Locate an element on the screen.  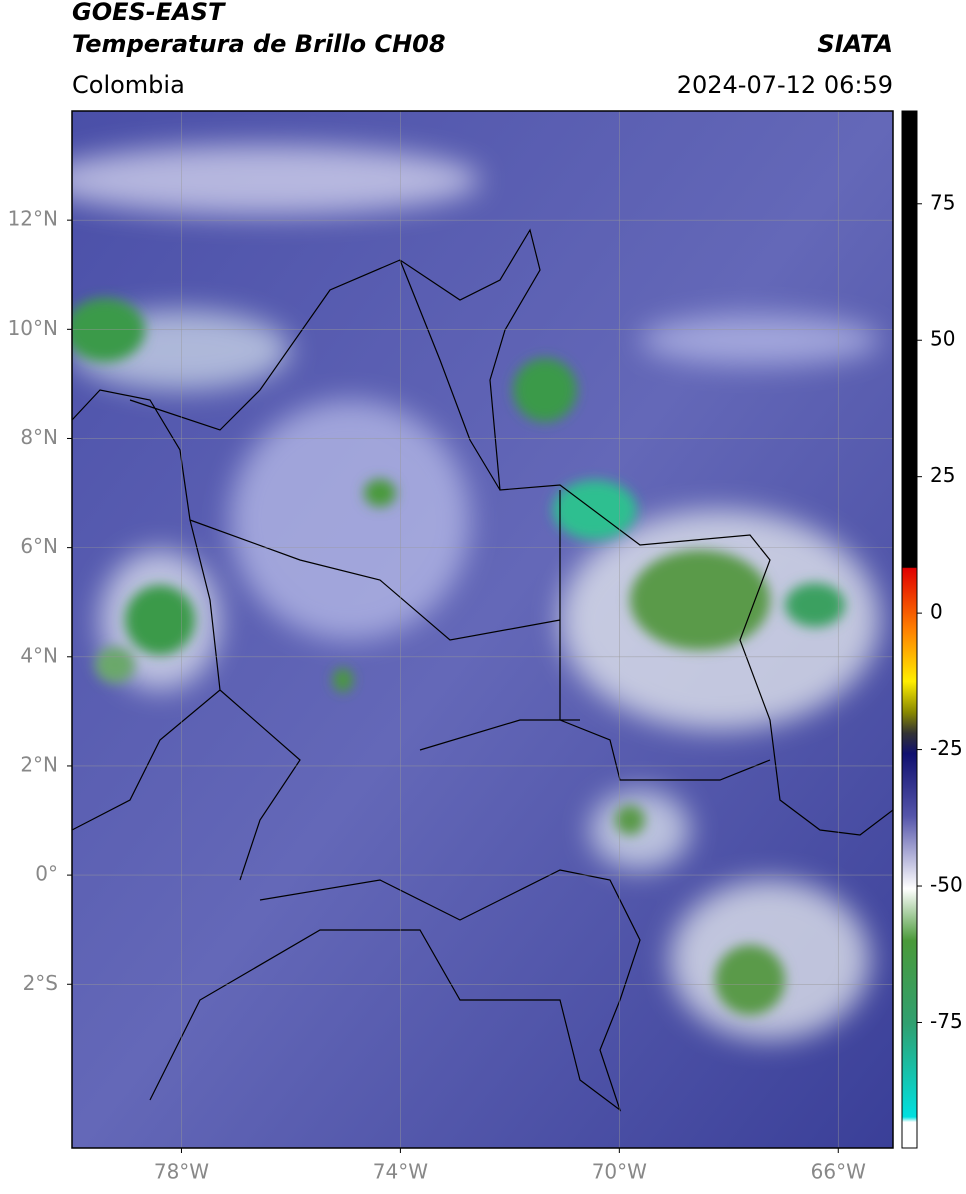
y-tick-label: 2°N is located at coordinates (39, 764).